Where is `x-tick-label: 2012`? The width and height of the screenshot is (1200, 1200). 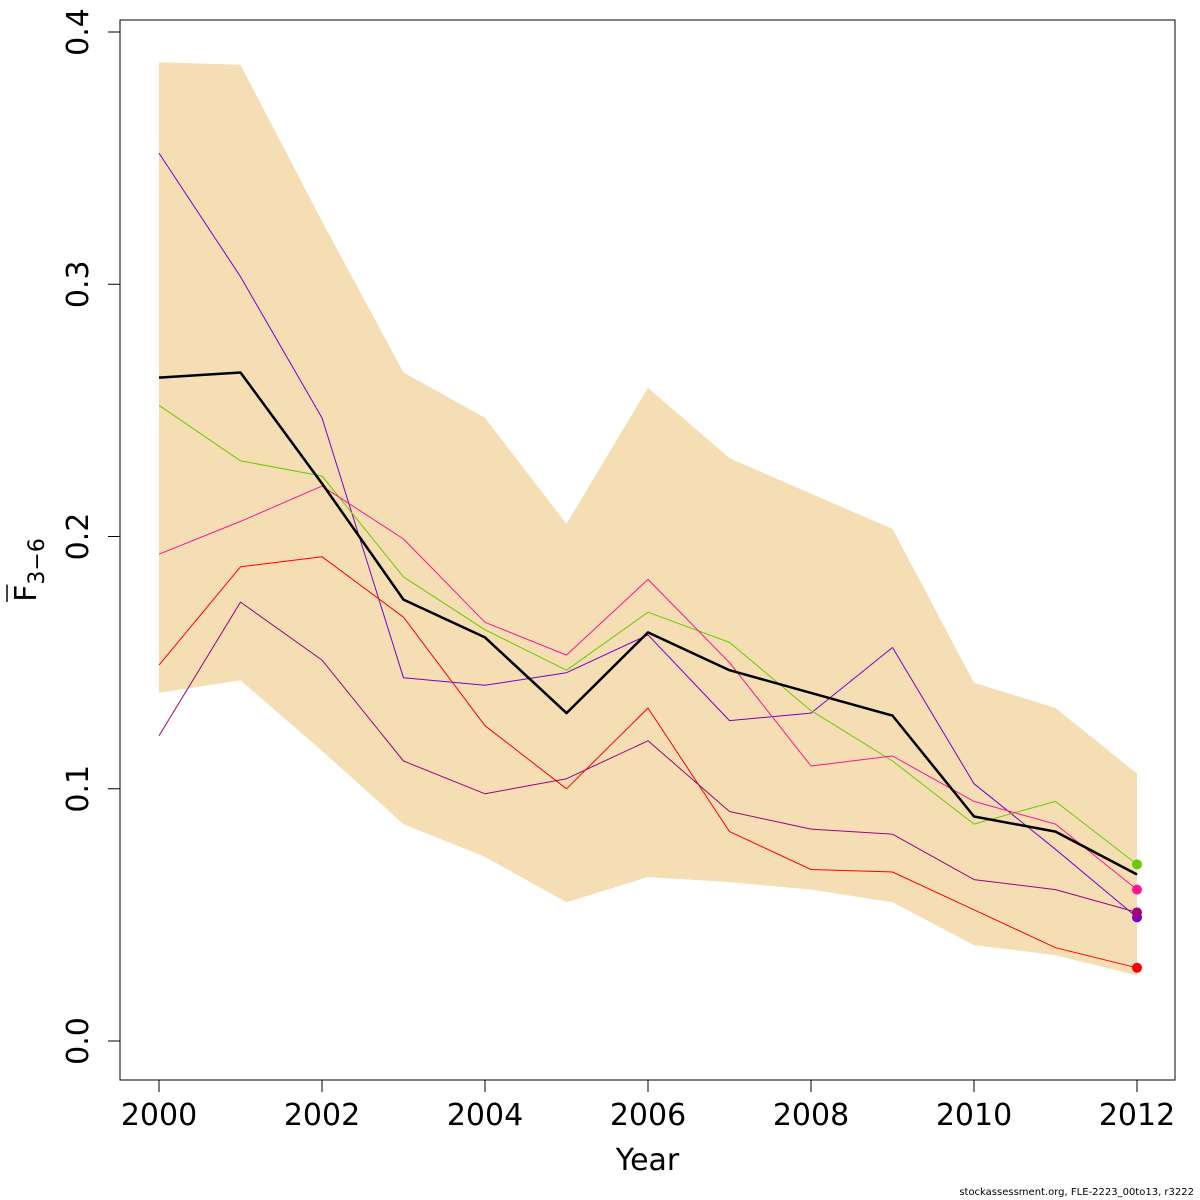 x-tick-label: 2012 is located at coordinates (1137, 1115).